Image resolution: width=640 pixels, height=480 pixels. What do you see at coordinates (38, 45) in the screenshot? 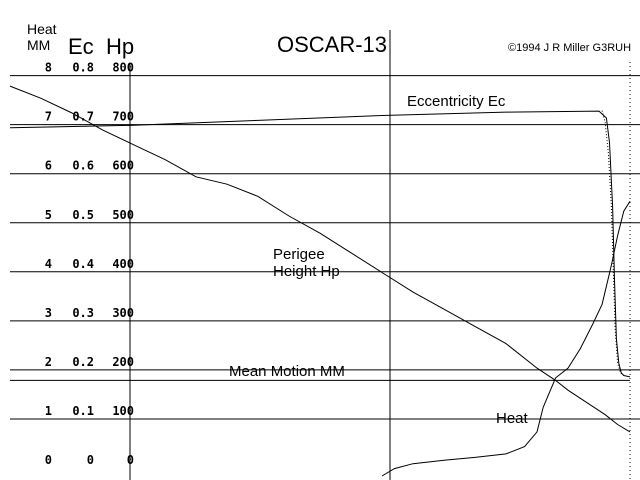
I see `axis-header-mm: MM` at bounding box center [38, 45].